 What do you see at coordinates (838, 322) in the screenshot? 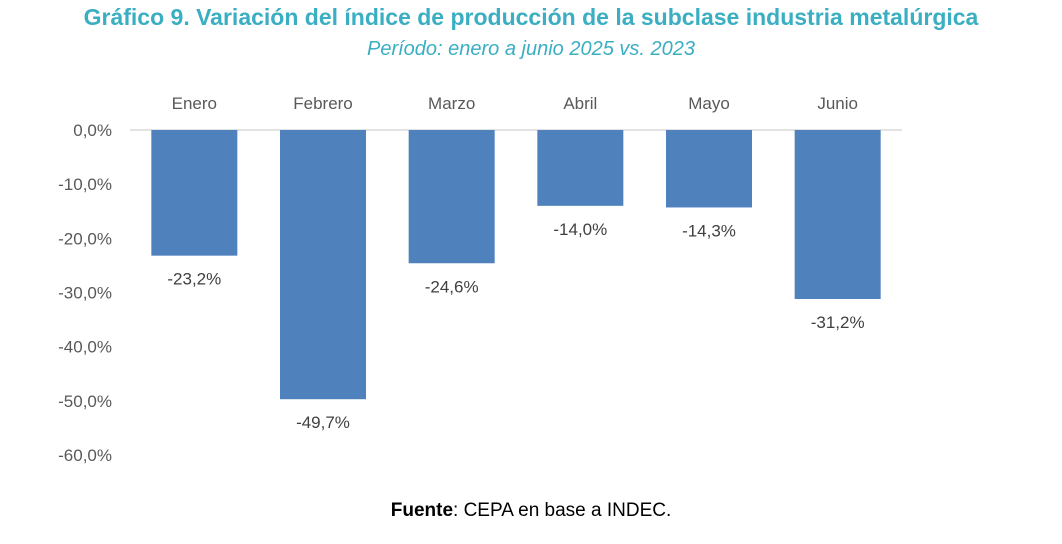
I see `data-label: -31,2%` at bounding box center [838, 322].